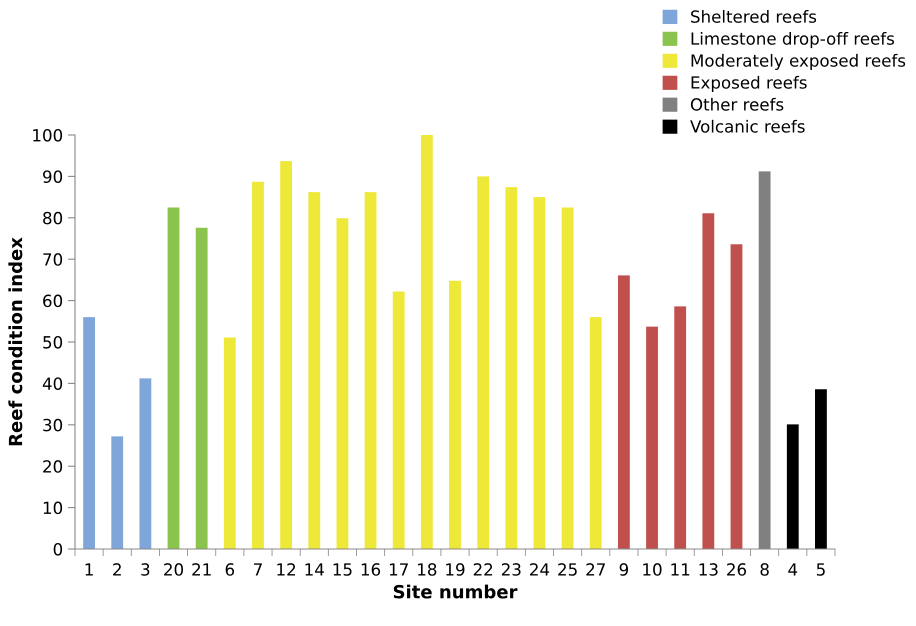 This screenshot has width=916, height=626. I want to click on y-tick-label: 0, so click(58, 549).